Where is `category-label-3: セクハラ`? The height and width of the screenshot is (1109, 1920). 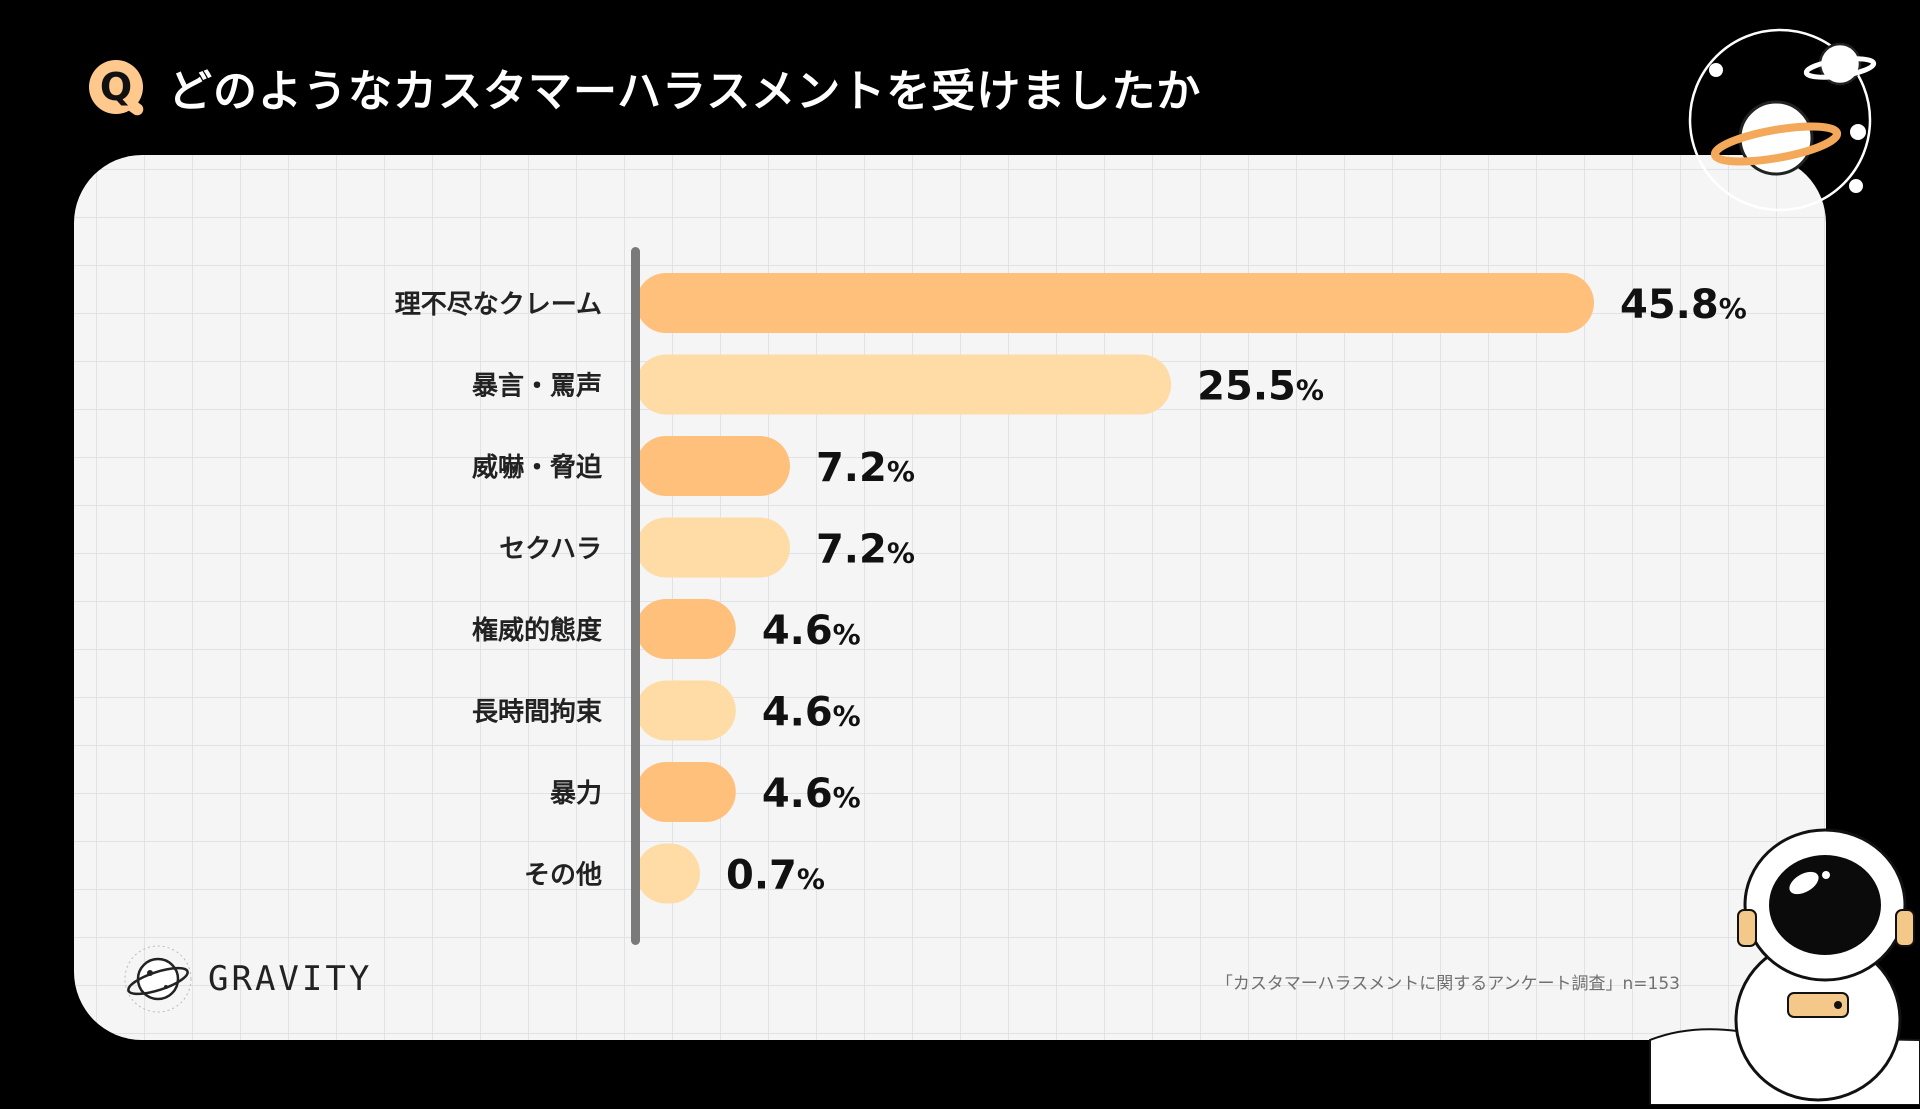
category-label-3: セクハラ is located at coordinates (550, 550).